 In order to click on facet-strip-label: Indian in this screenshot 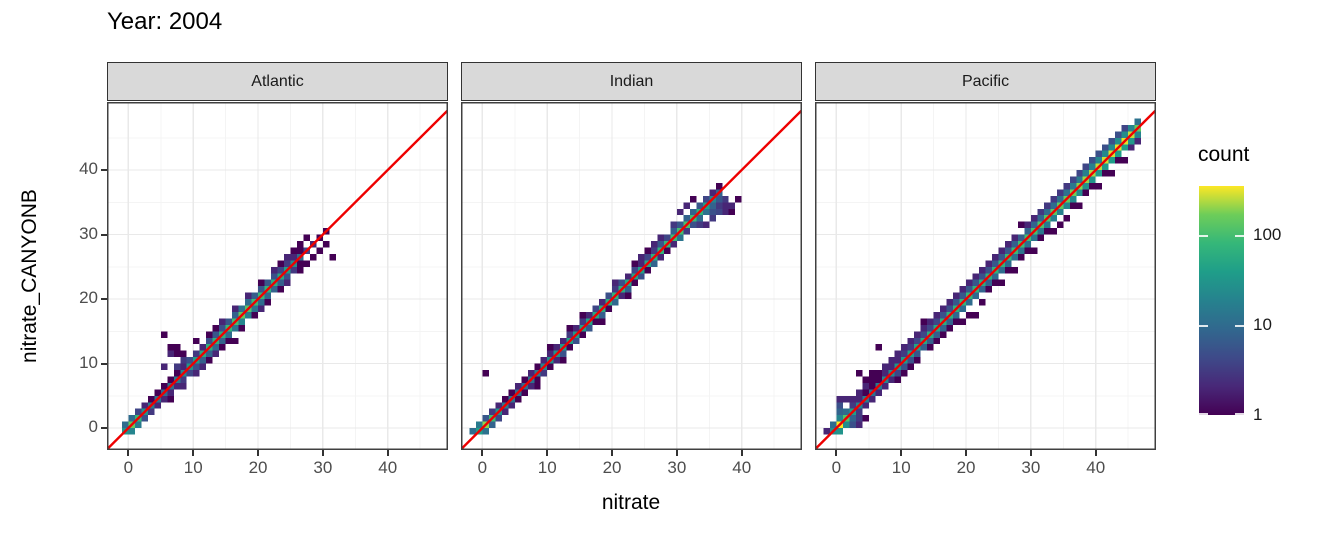, I will do `click(631, 81)`.